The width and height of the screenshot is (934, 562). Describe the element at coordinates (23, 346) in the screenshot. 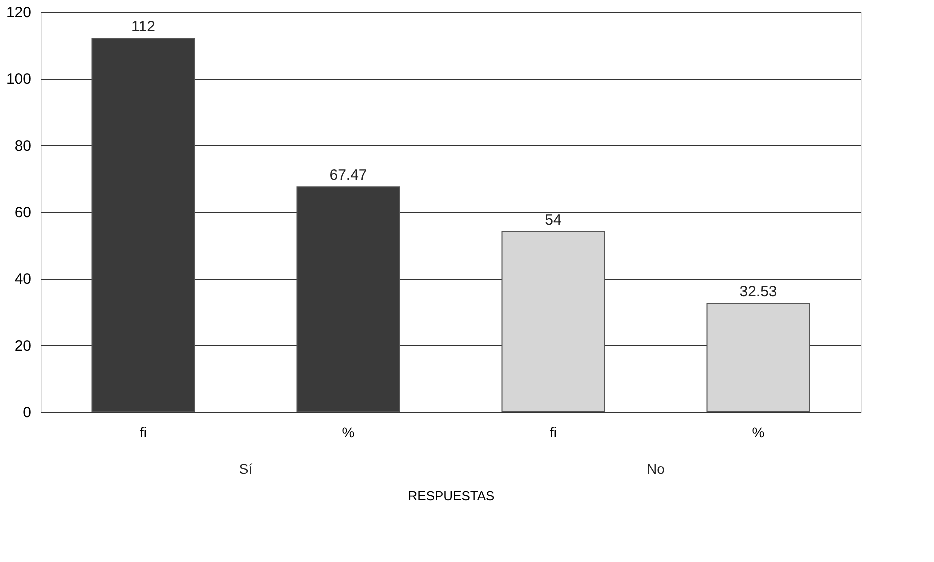

I see `y-tick-label: 20` at that location.